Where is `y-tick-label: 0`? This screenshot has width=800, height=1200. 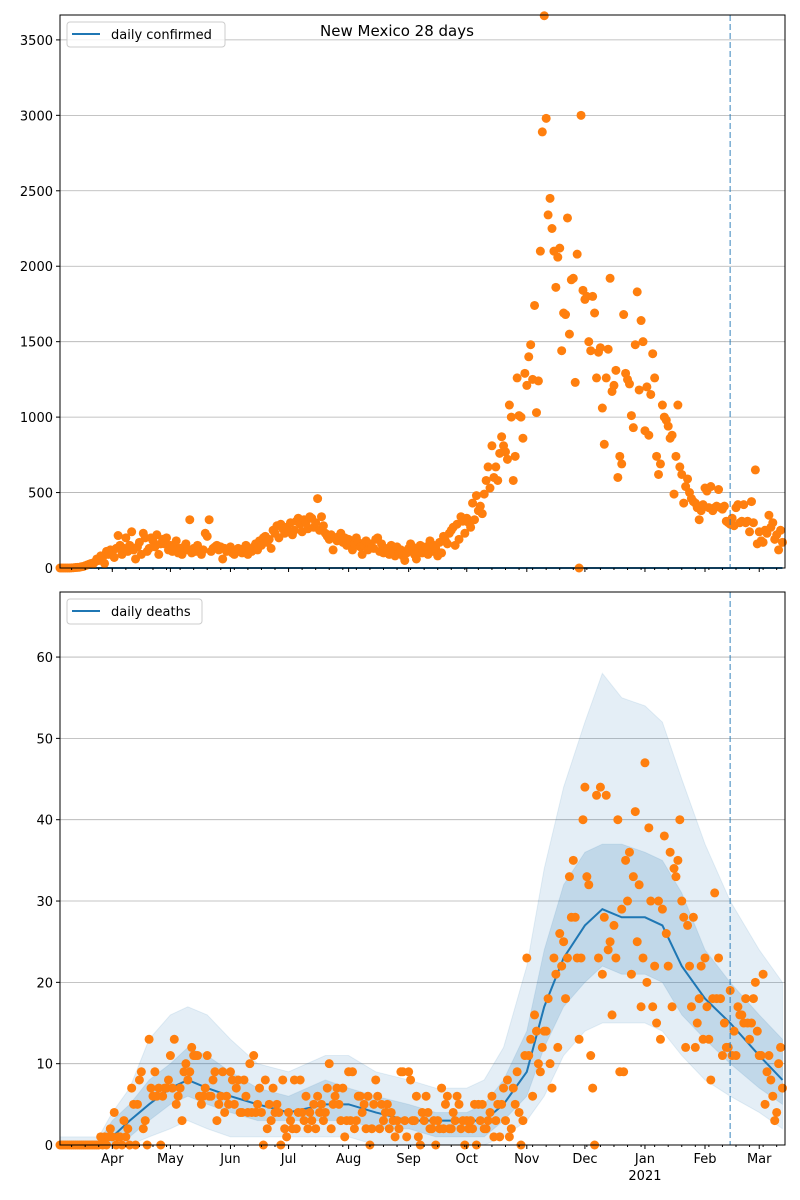
y-tick-label: 0 is located at coordinates (49, 569).